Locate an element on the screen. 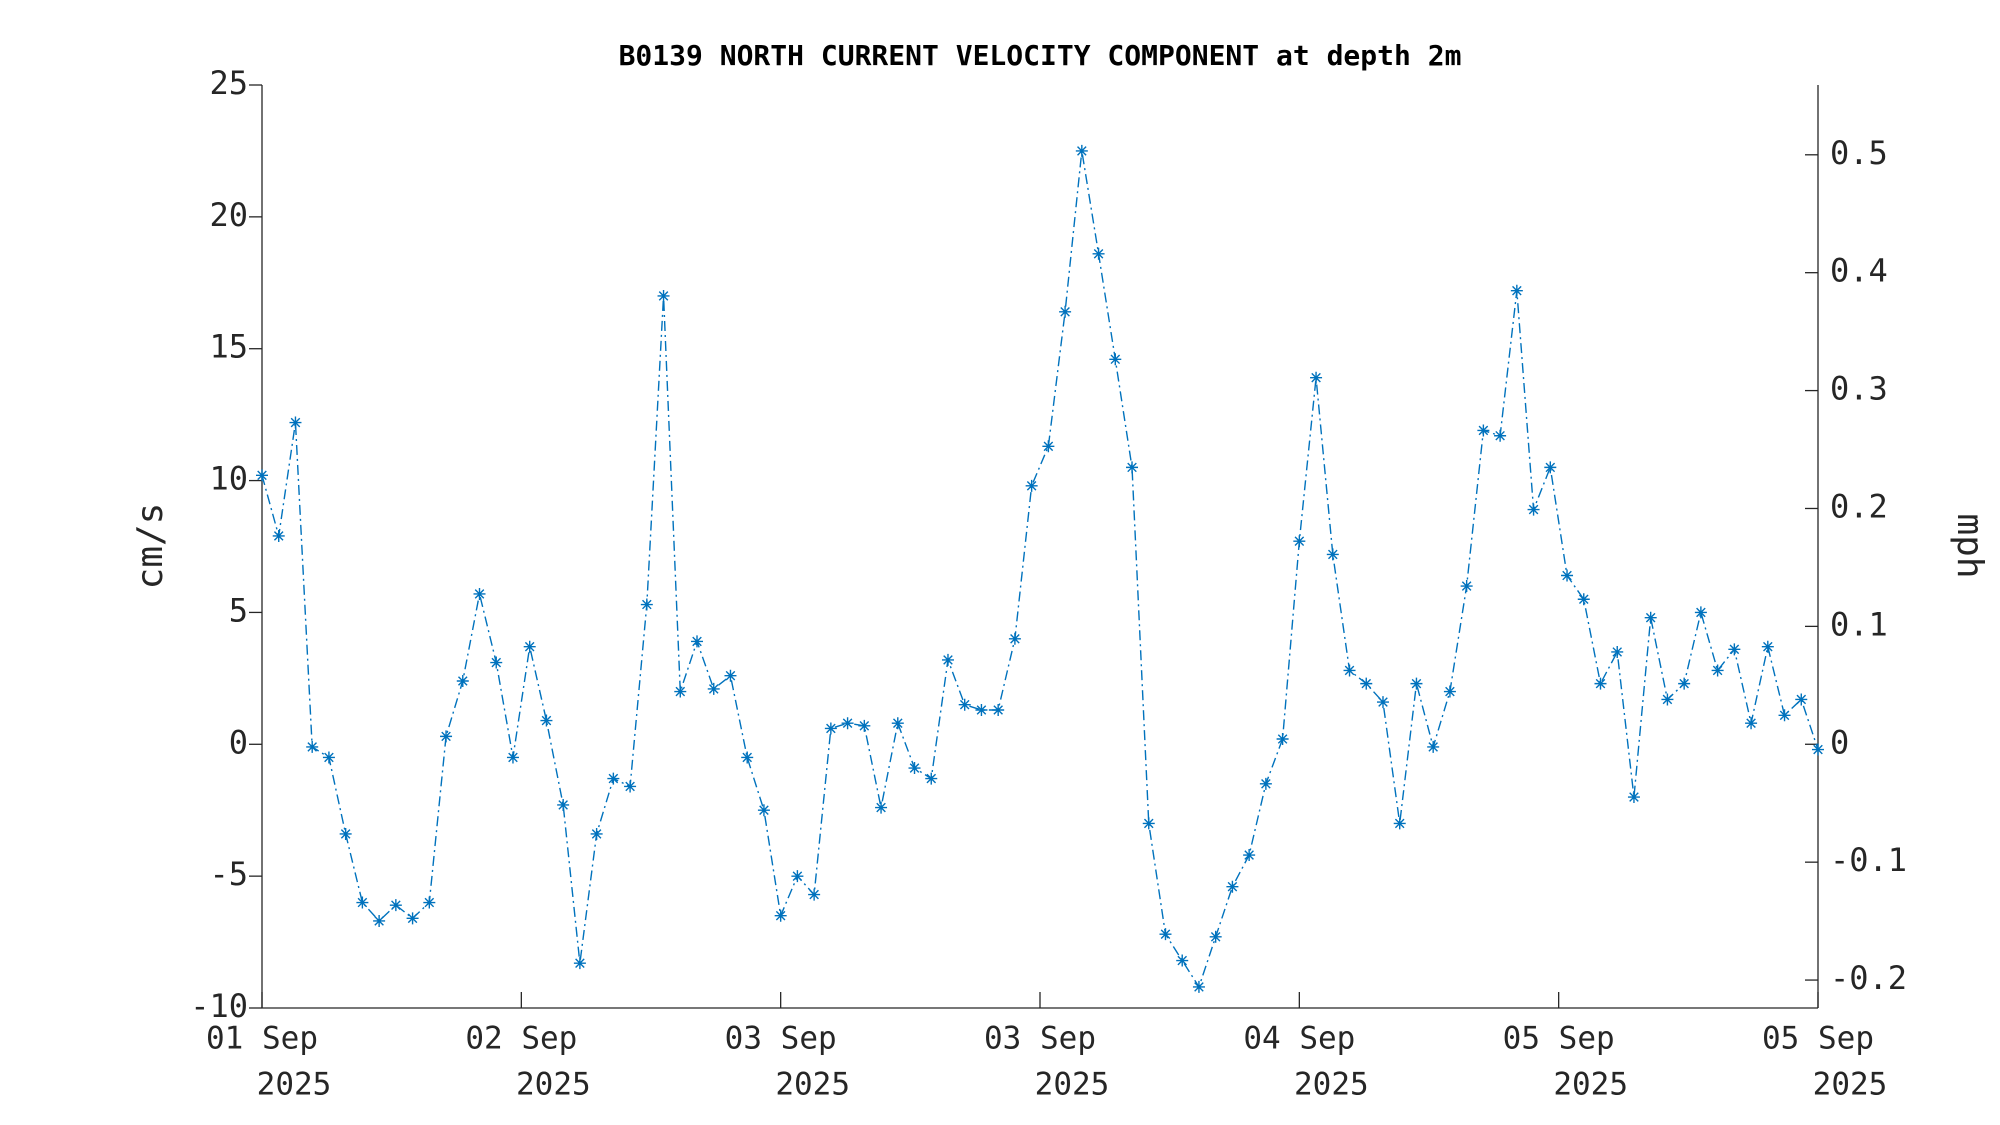 The height and width of the screenshot is (1125, 2000). y2-tick-label: 0.3 is located at coordinates (1859, 389).